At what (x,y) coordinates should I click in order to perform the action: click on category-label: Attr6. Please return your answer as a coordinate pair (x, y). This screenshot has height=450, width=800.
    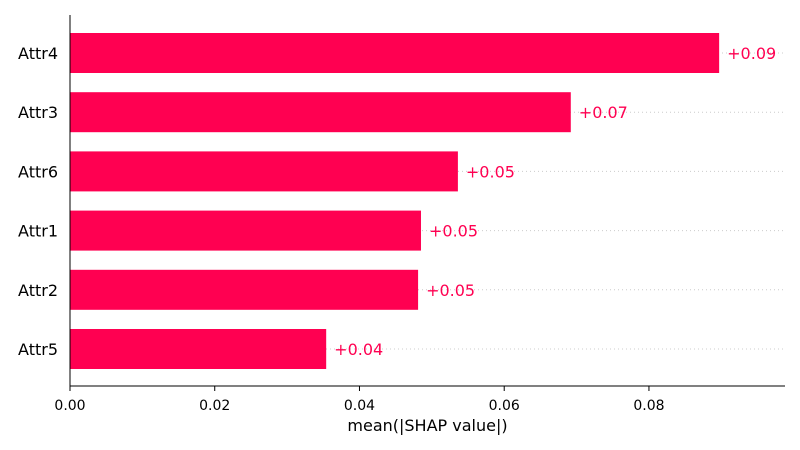
    Looking at the image, I should click on (38, 171).